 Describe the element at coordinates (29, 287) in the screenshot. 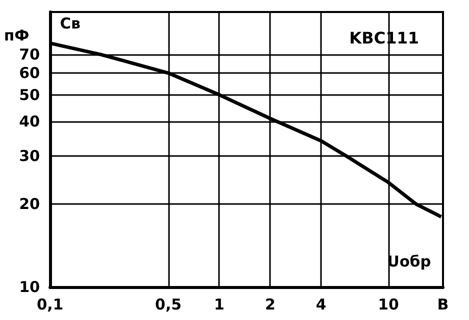

I see `y-tick-label: 10` at that location.